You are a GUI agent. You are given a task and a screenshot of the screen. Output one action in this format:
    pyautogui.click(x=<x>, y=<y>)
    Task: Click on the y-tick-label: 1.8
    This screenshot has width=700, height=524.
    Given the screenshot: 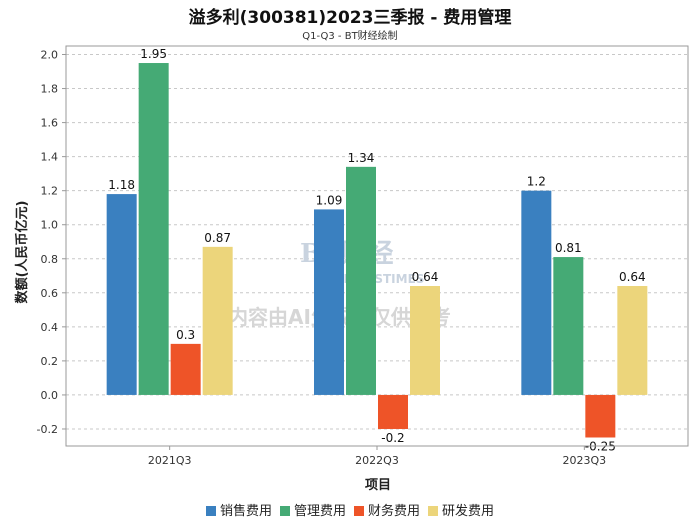 What is the action you would take?
    pyautogui.click(x=50, y=89)
    